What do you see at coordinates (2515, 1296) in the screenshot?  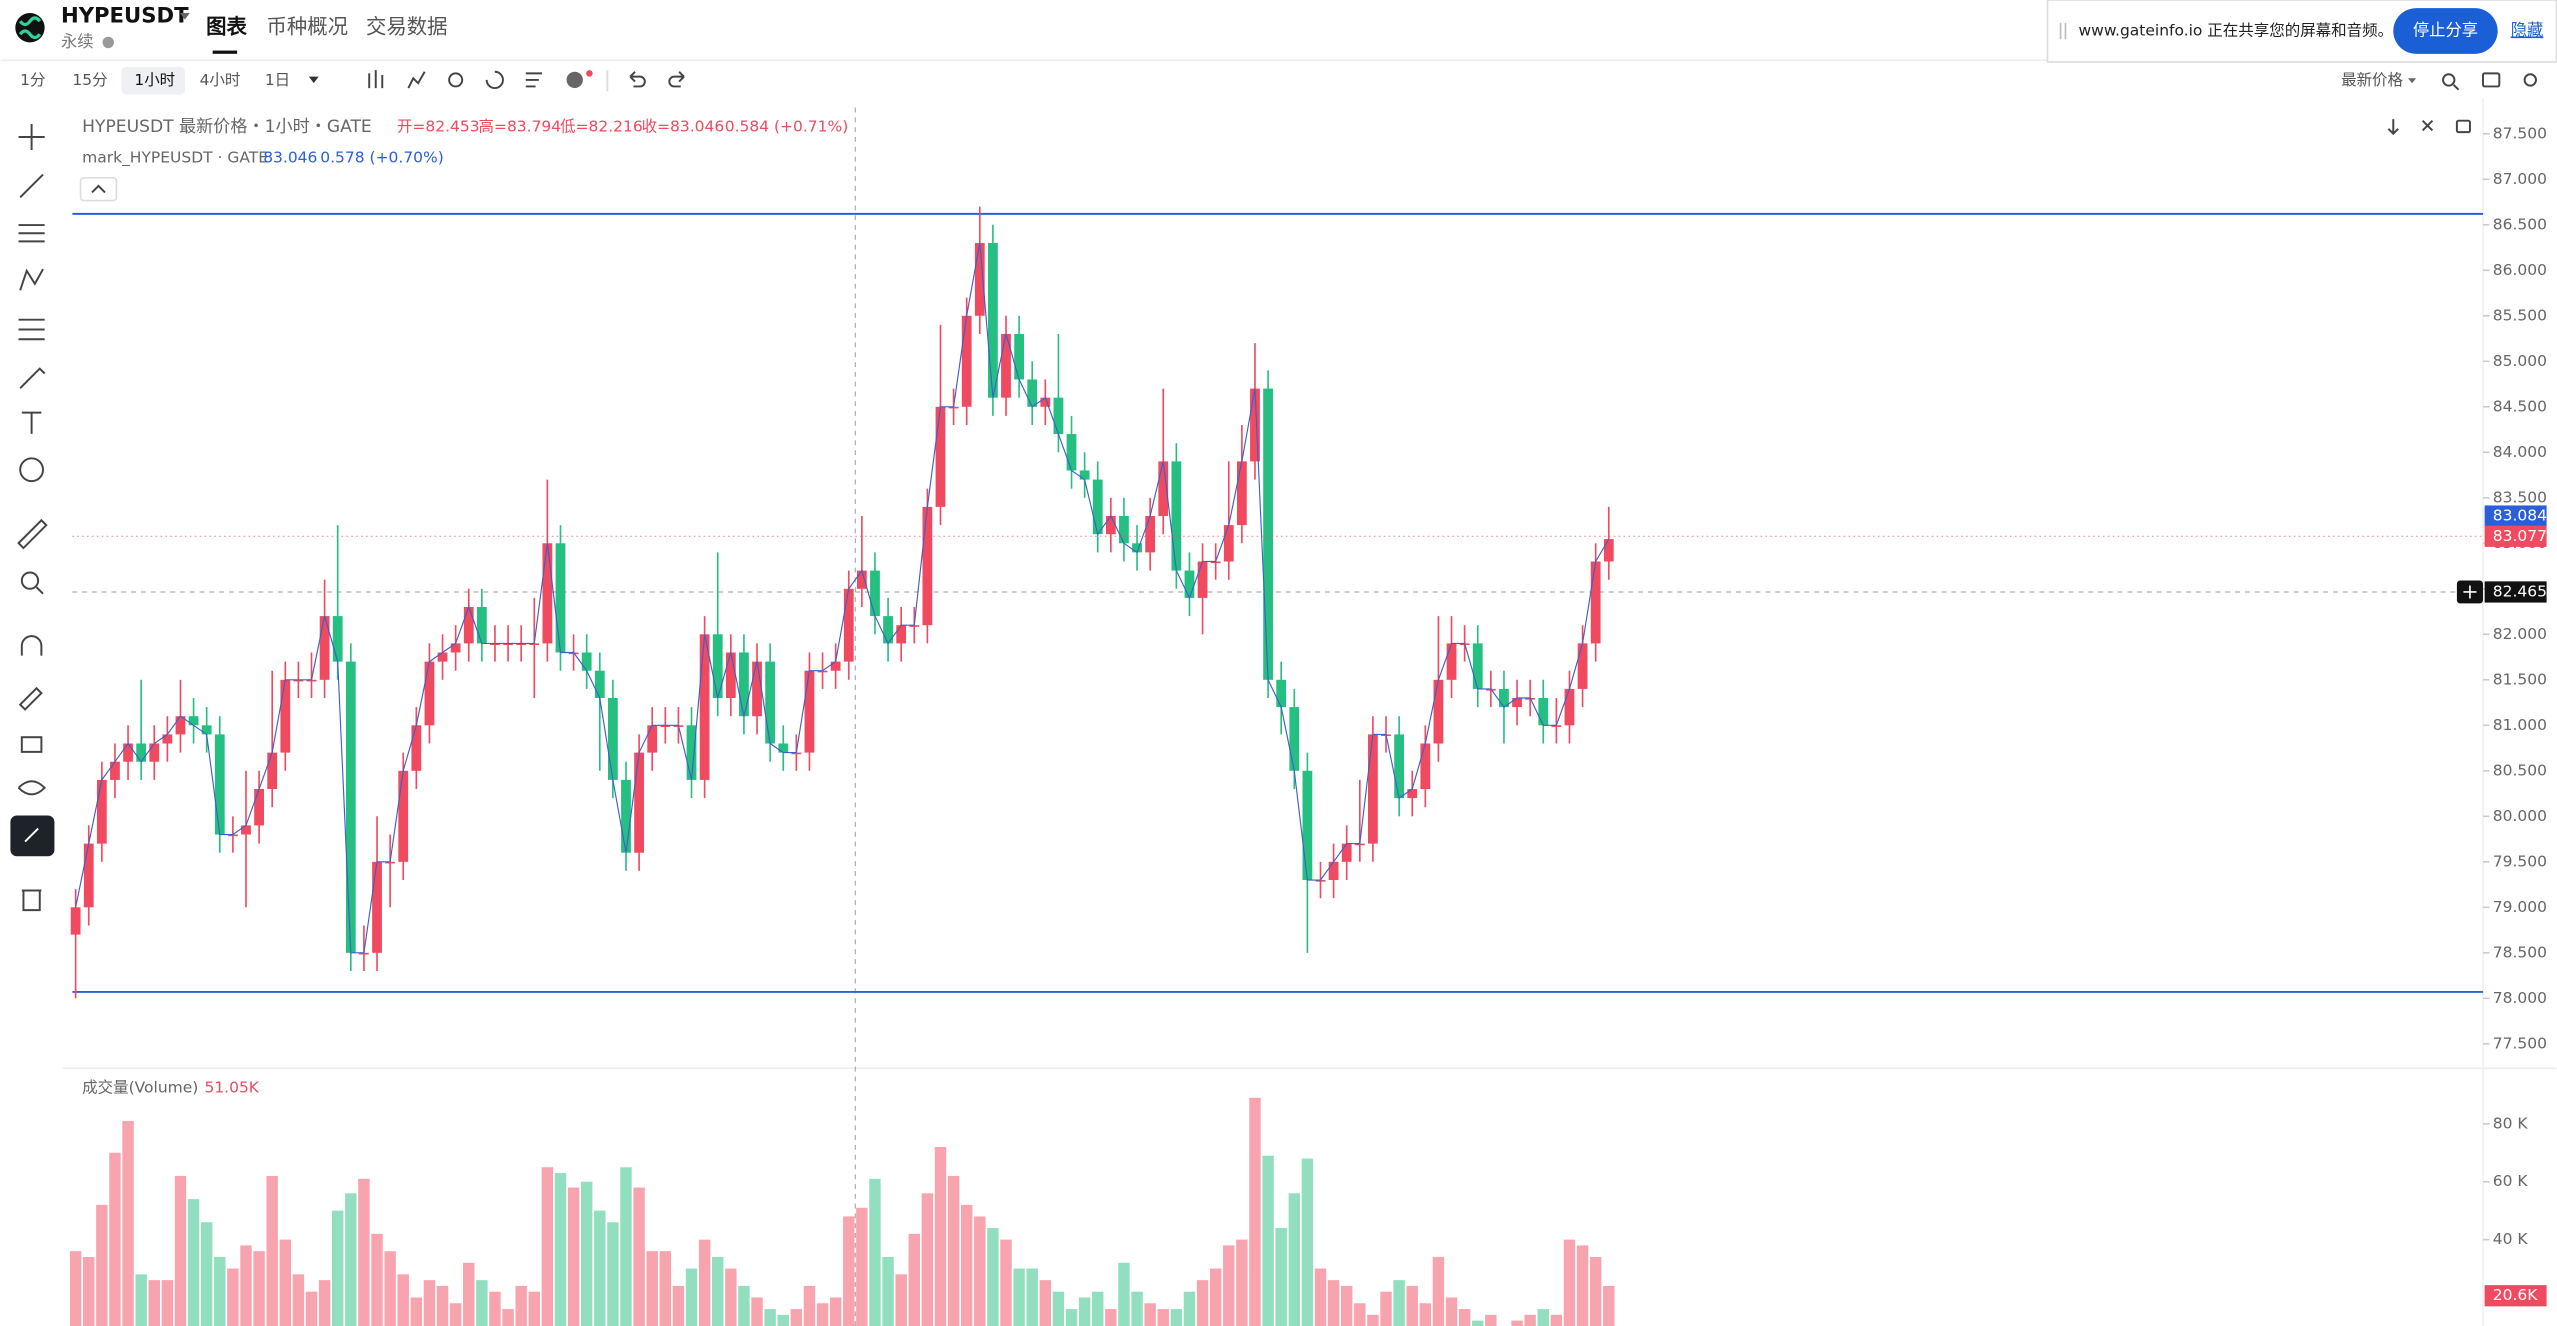 I see `volume-tag` at bounding box center [2515, 1296].